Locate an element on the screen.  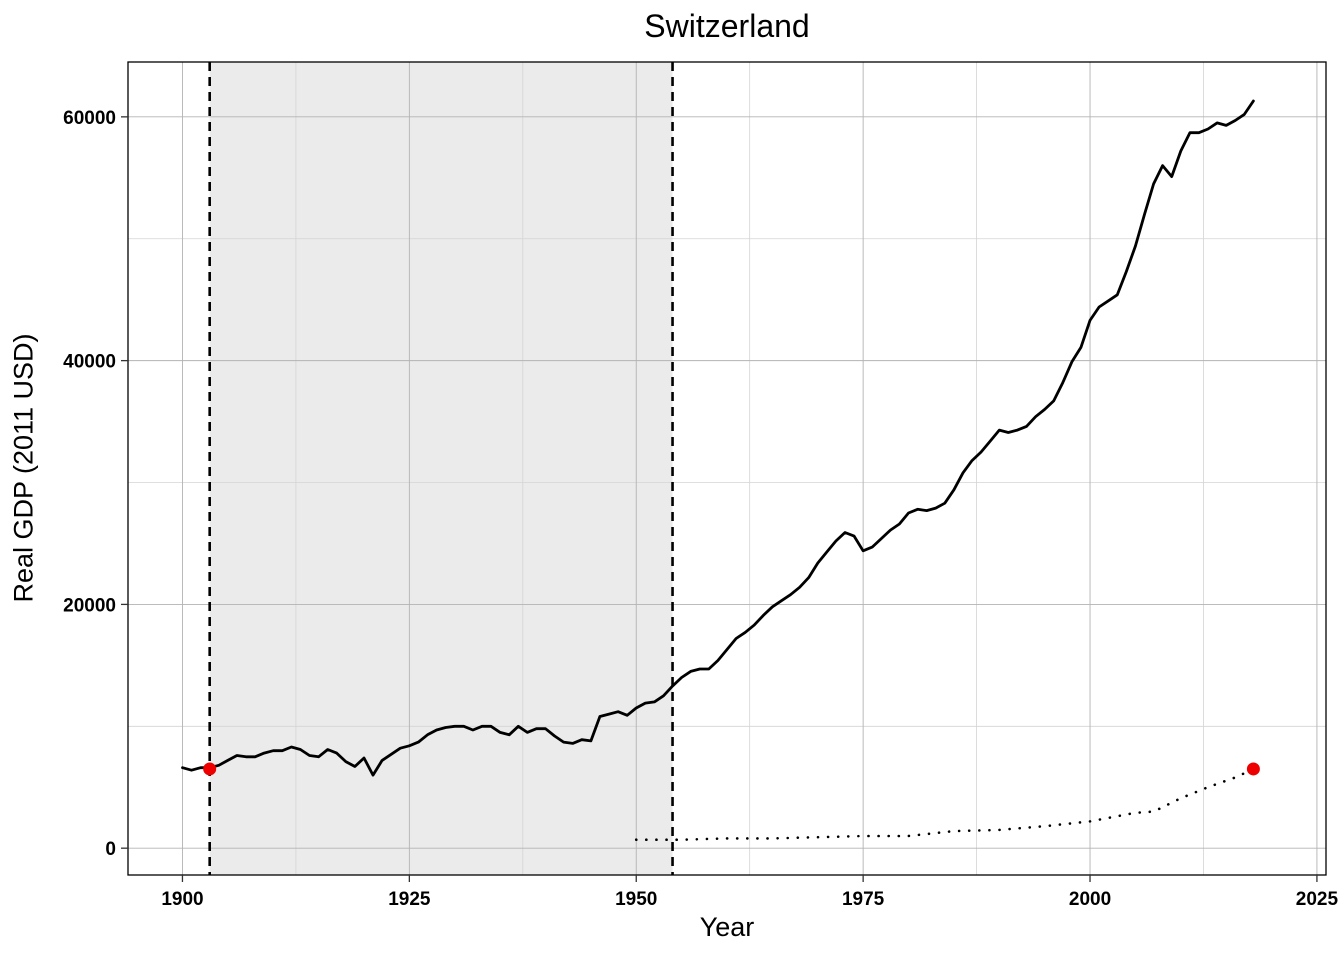
x-tick-label: 1975 is located at coordinates (863, 899).